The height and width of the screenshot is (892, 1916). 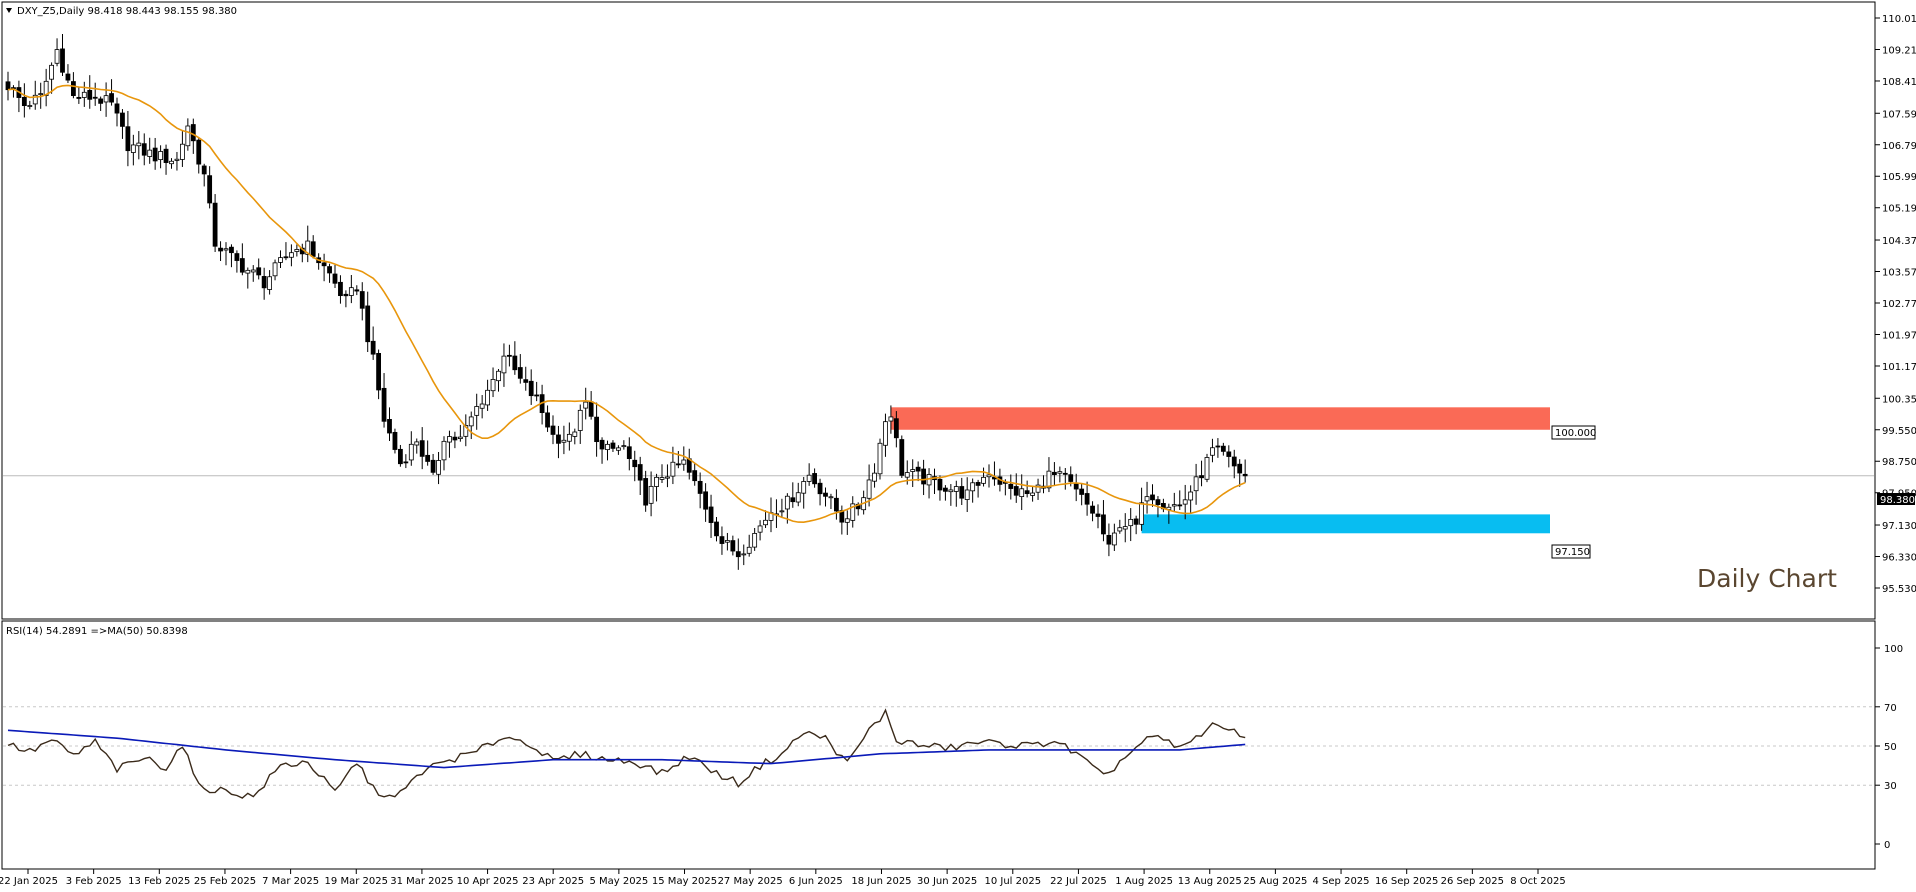 What do you see at coordinates (1899, 177) in the screenshot?
I see `price-tick-label: 105.990` at bounding box center [1899, 177].